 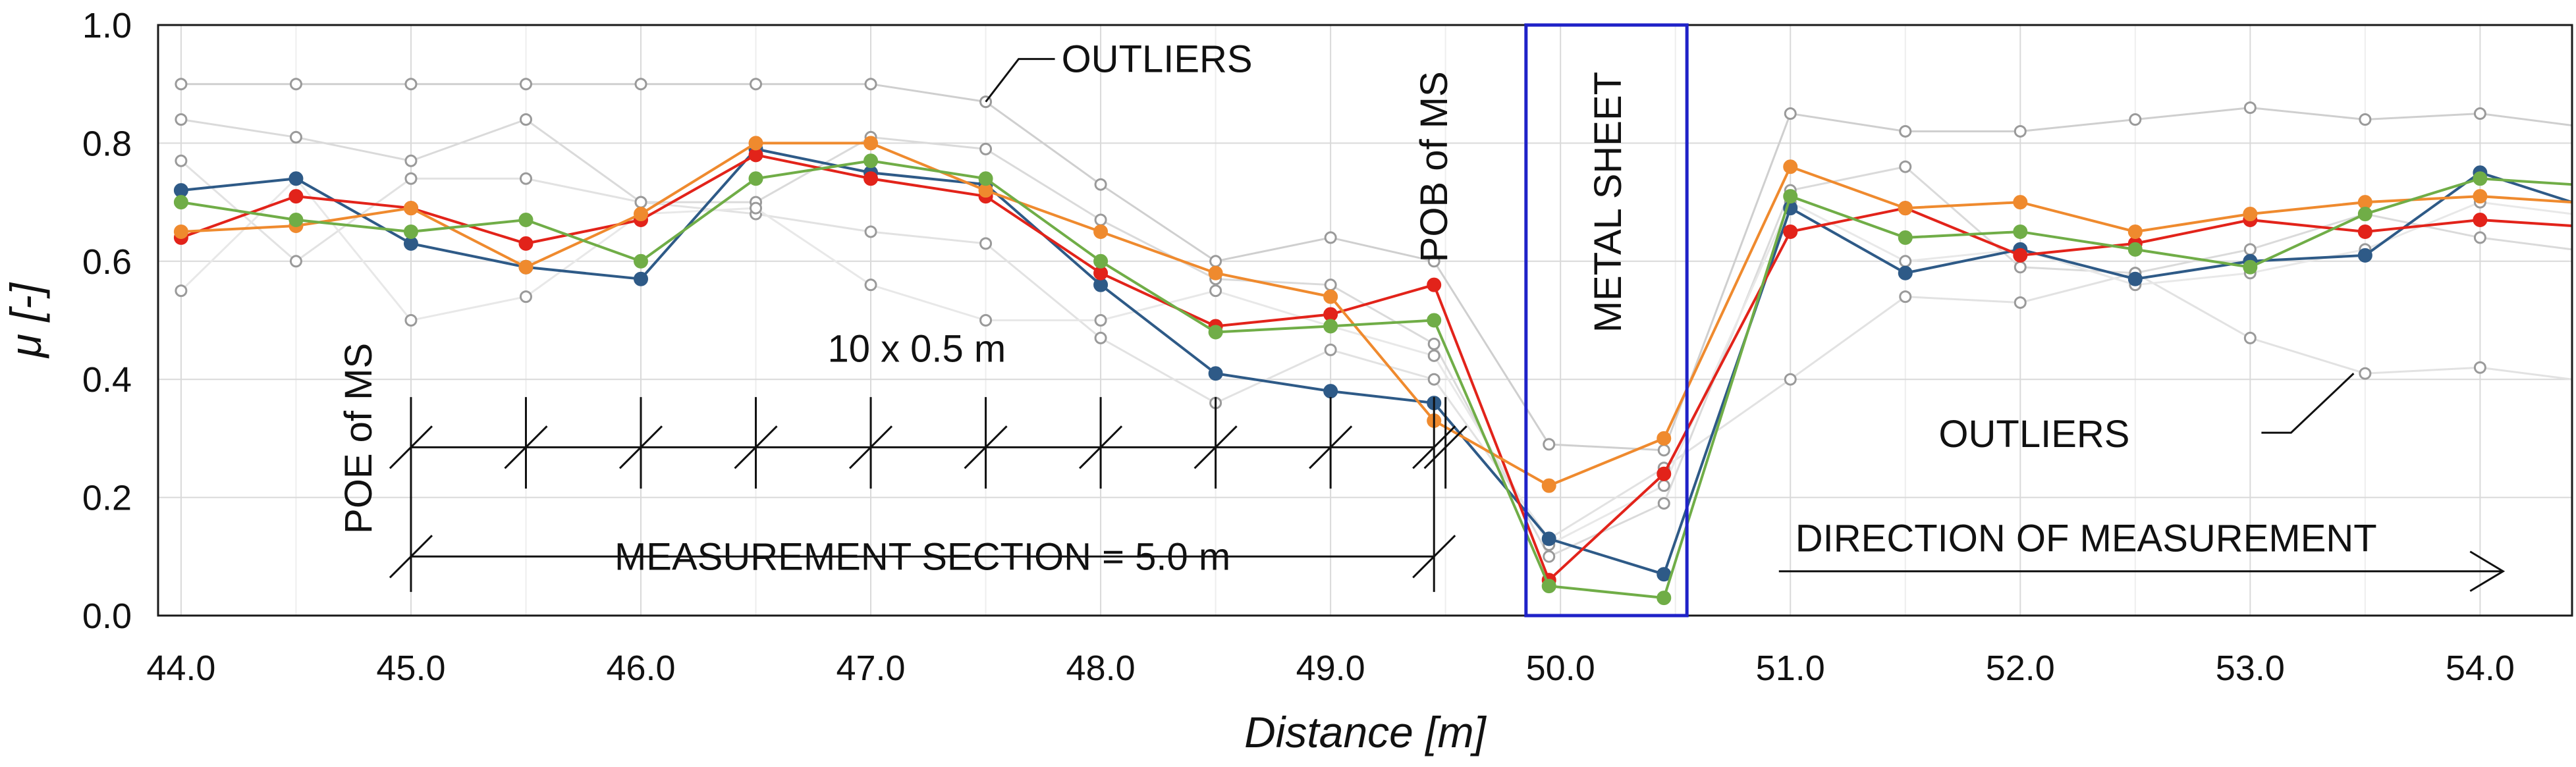 I want to click on x-tick-label: 45.0, so click(x=410, y=668).